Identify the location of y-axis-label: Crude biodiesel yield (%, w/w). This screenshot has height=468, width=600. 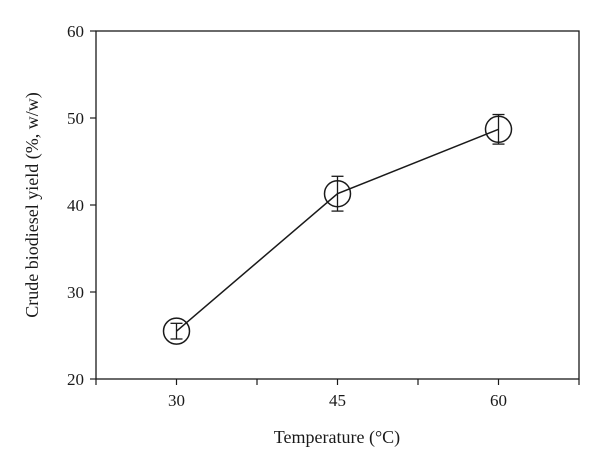
(32, 204).